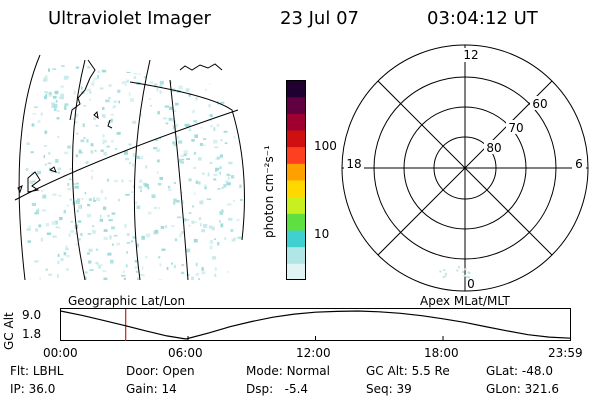 The image size is (600, 400). Describe the element at coordinates (296, 180) in the screenshot. I see `color-scale-gradient` at that location.